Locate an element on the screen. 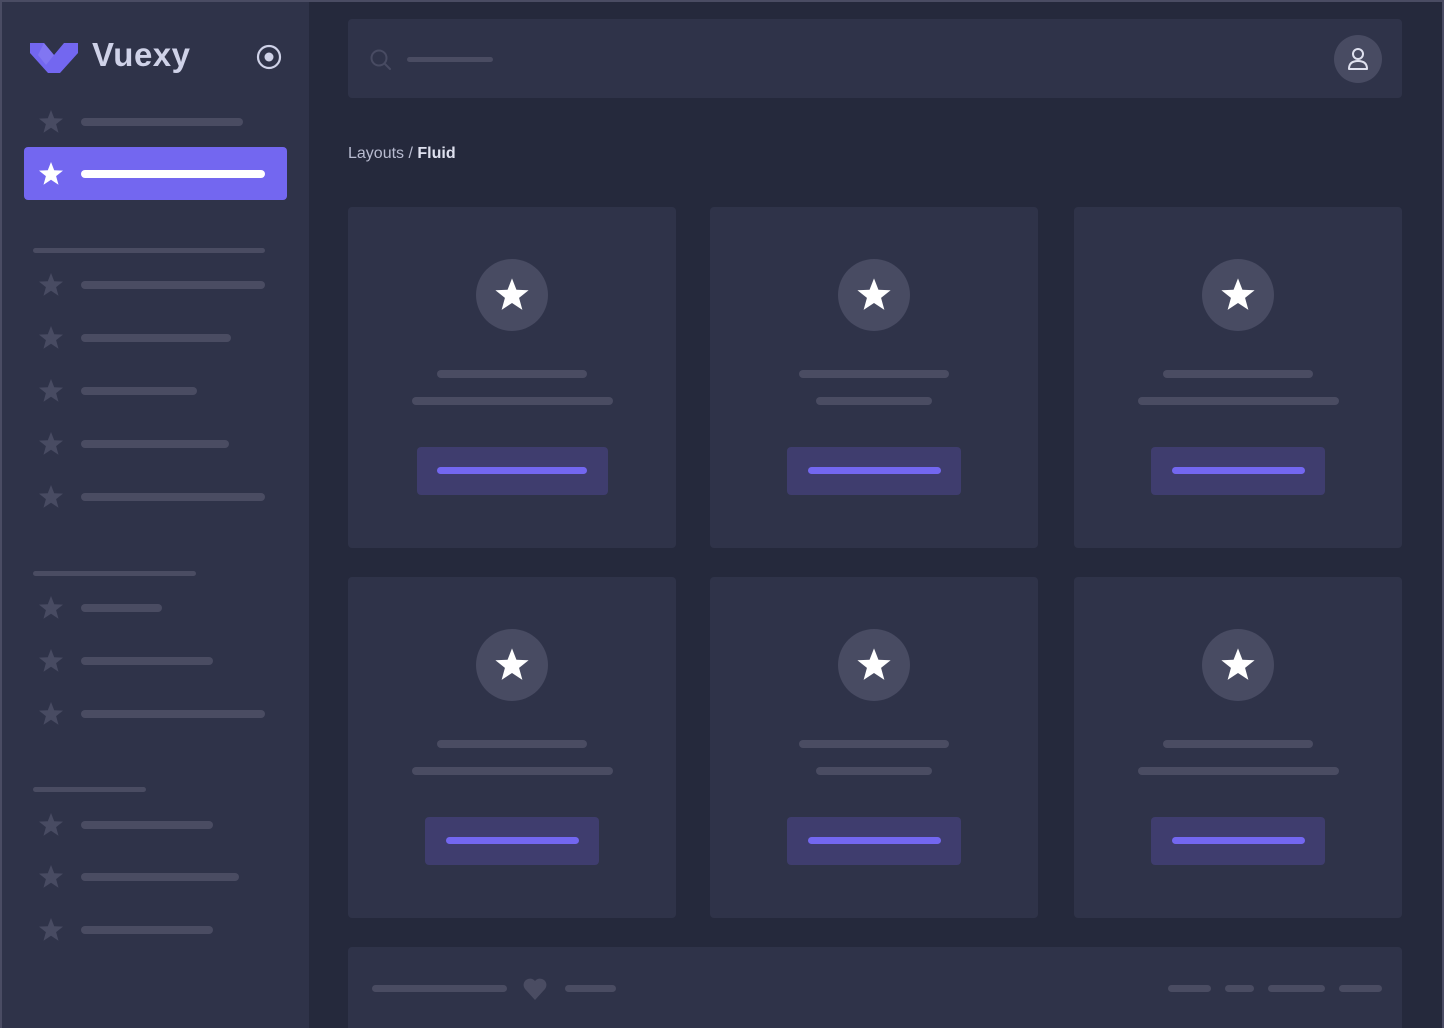  radio-circle-icon is located at coordinates (269, 57).